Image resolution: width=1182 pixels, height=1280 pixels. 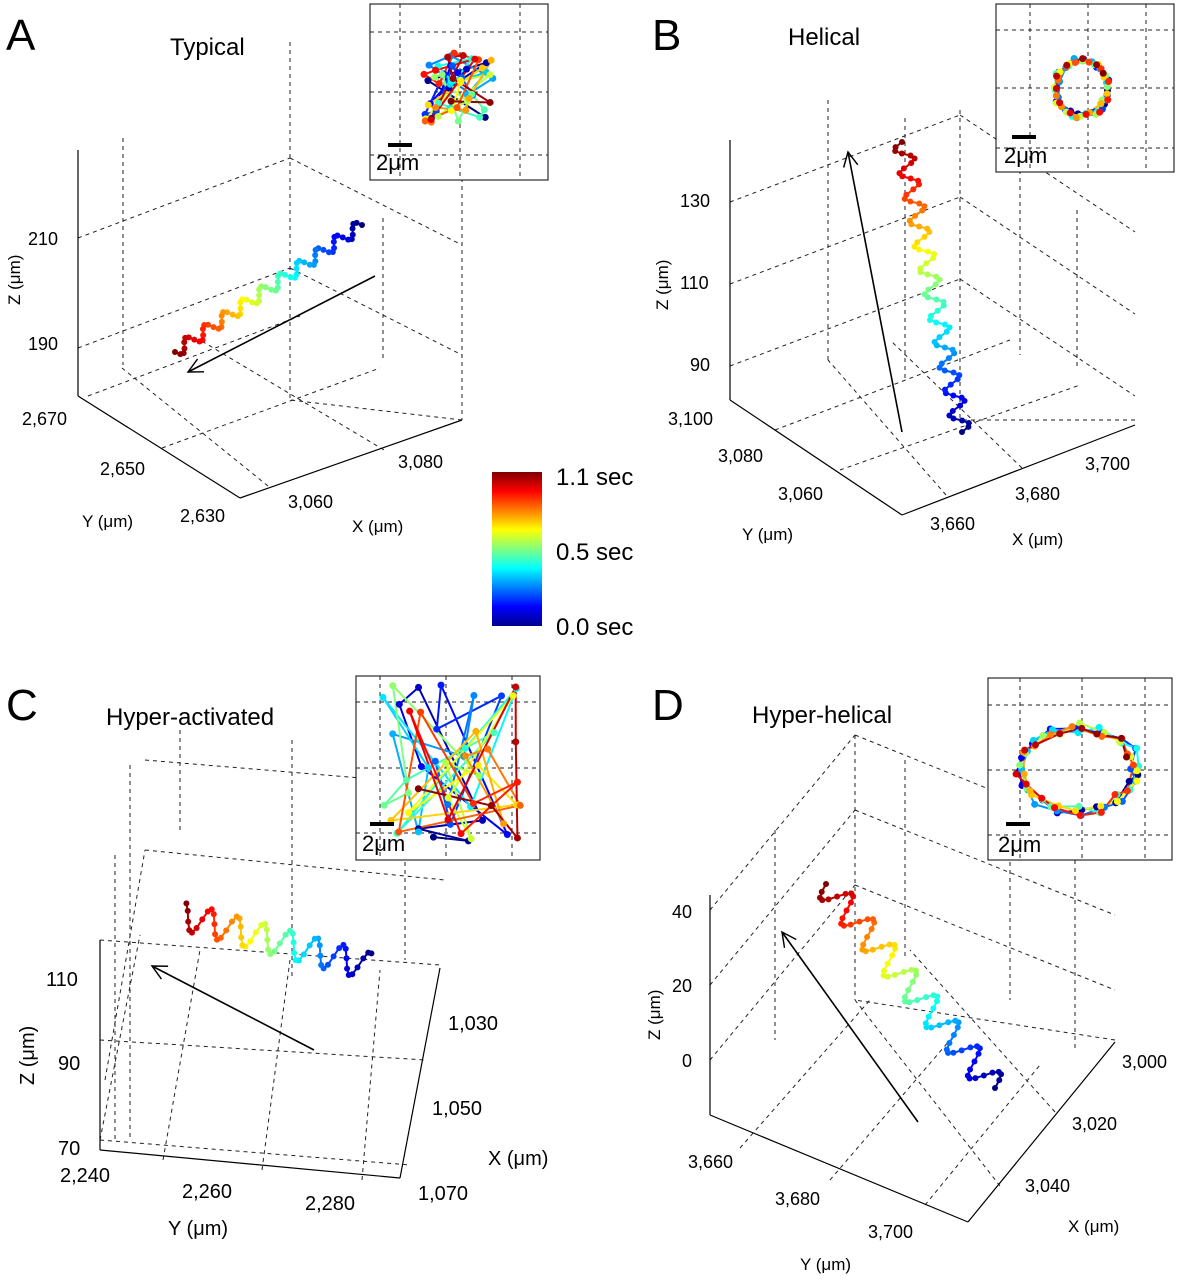 What do you see at coordinates (456, 96) in the screenshot?
I see `panel-a-inset-trajectory-segment` at bounding box center [456, 96].